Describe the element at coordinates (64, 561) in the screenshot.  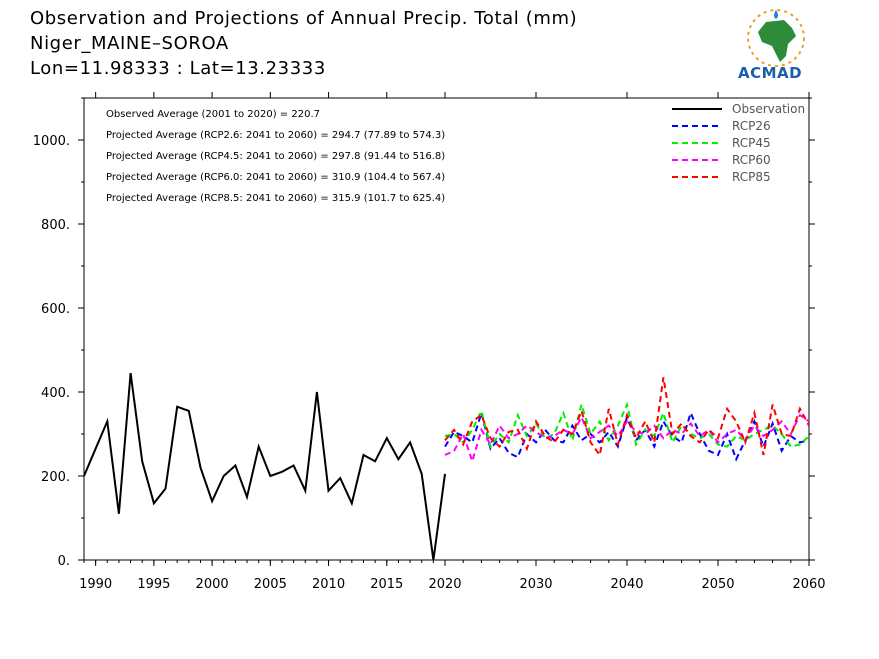
I see `y-tick-label: 0.` at that location.